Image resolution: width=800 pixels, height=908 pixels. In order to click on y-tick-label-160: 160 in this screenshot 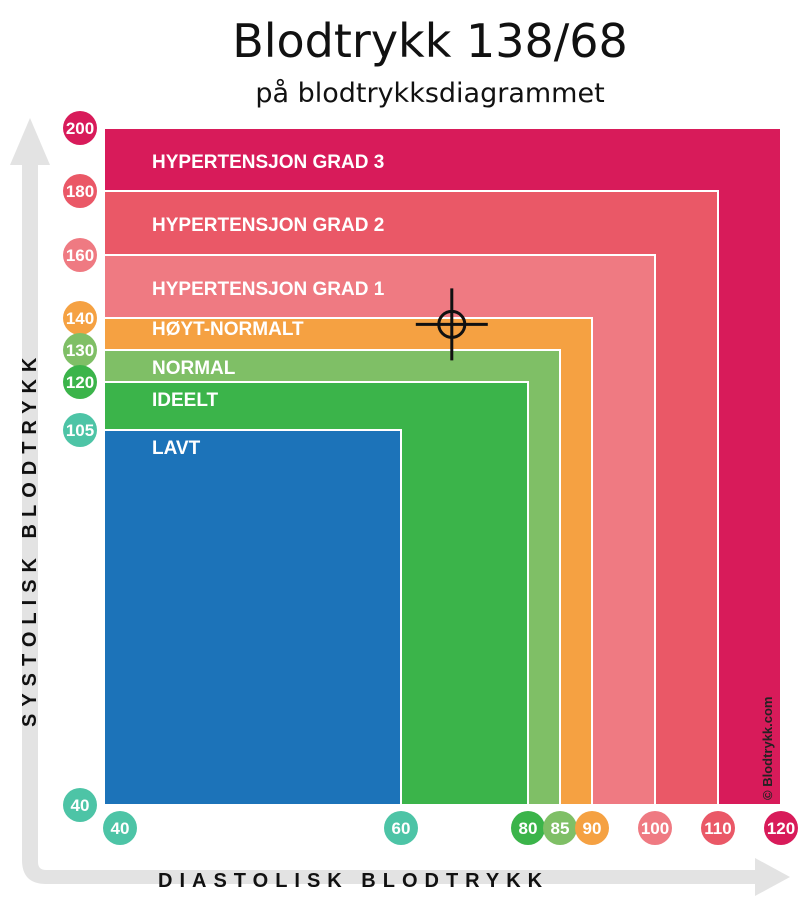, I will do `click(80, 255)`.